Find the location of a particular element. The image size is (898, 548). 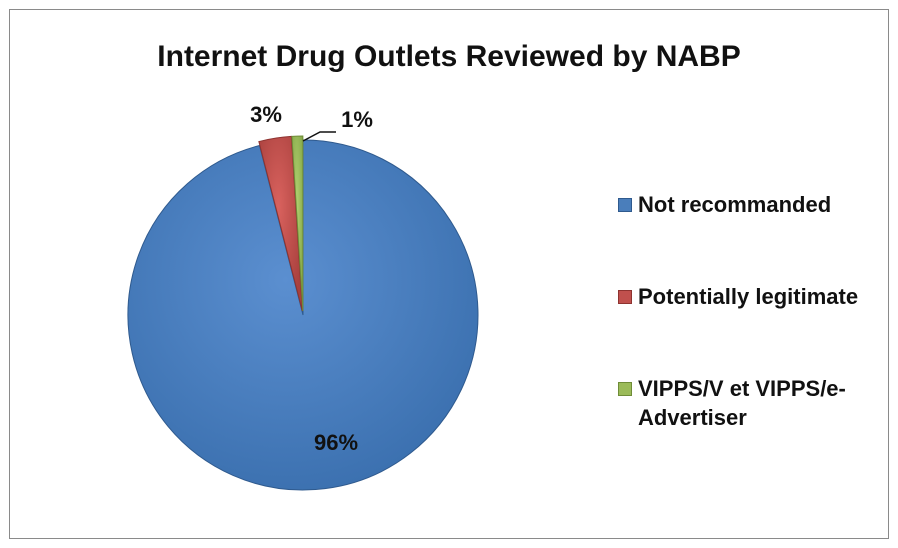

legend-label: VIPPS/V et VIPPS/e-Advertiser is located at coordinates (742, 403).